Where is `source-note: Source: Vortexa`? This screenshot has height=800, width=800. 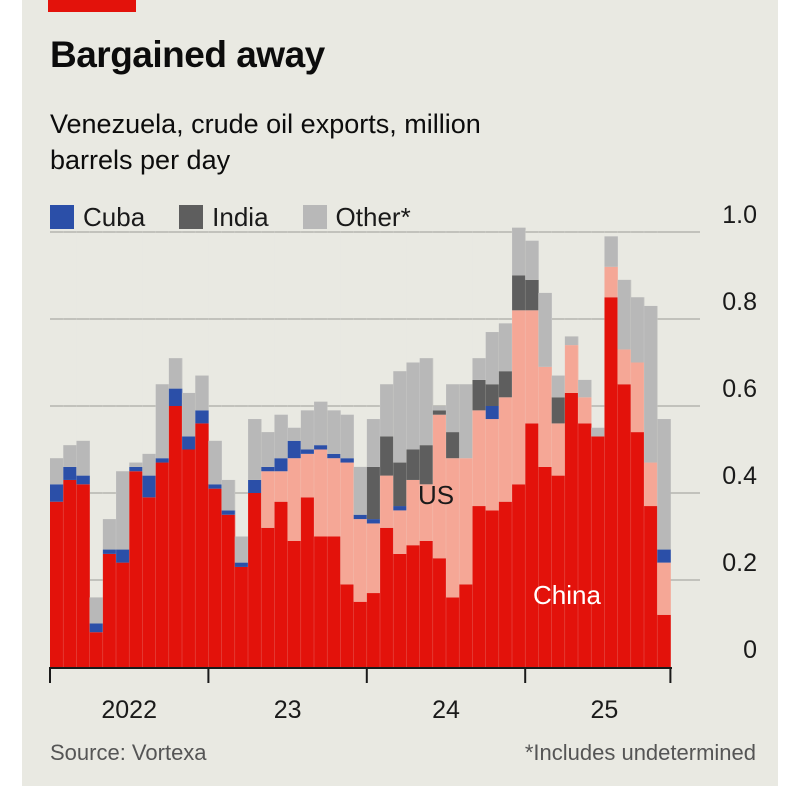
source-note: Source: Vortexa is located at coordinates (128, 752).